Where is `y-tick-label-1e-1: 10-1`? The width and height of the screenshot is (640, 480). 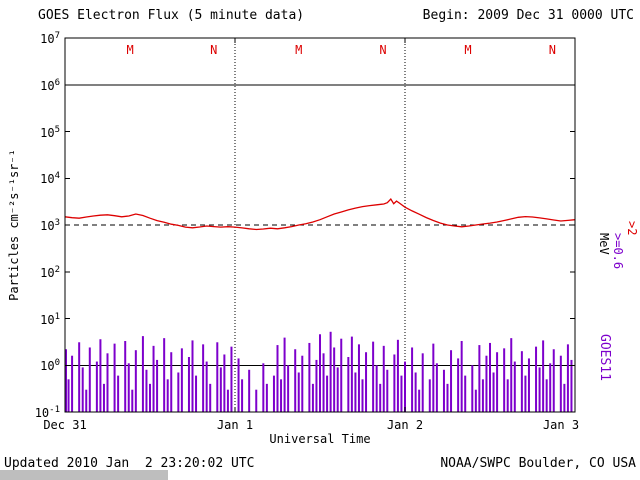 y-tick-label-1e-1: 10-1 is located at coordinates (47, 412).